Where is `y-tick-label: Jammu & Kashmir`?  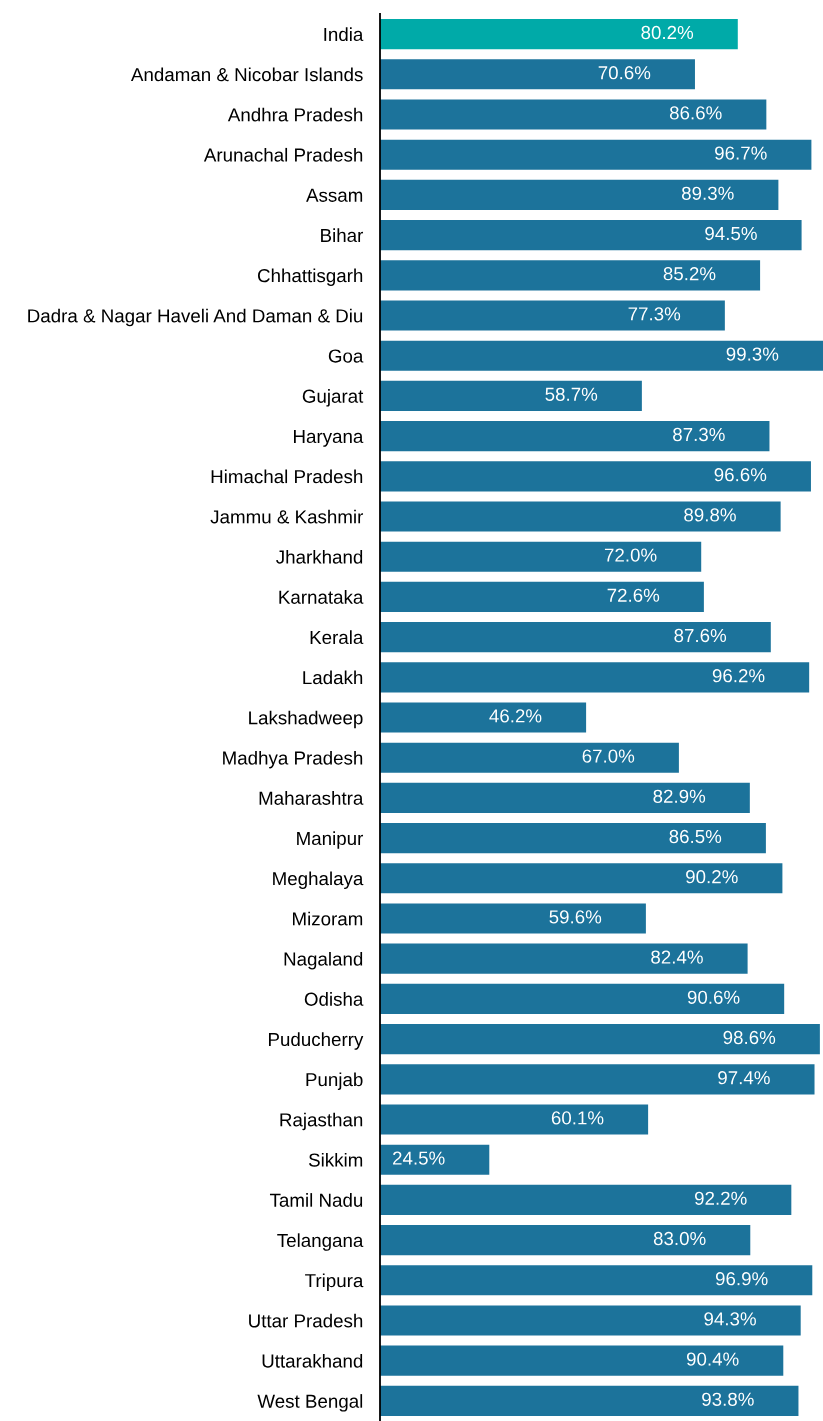
y-tick-label: Jammu & Kashmir is located at coordinates (287, 516).